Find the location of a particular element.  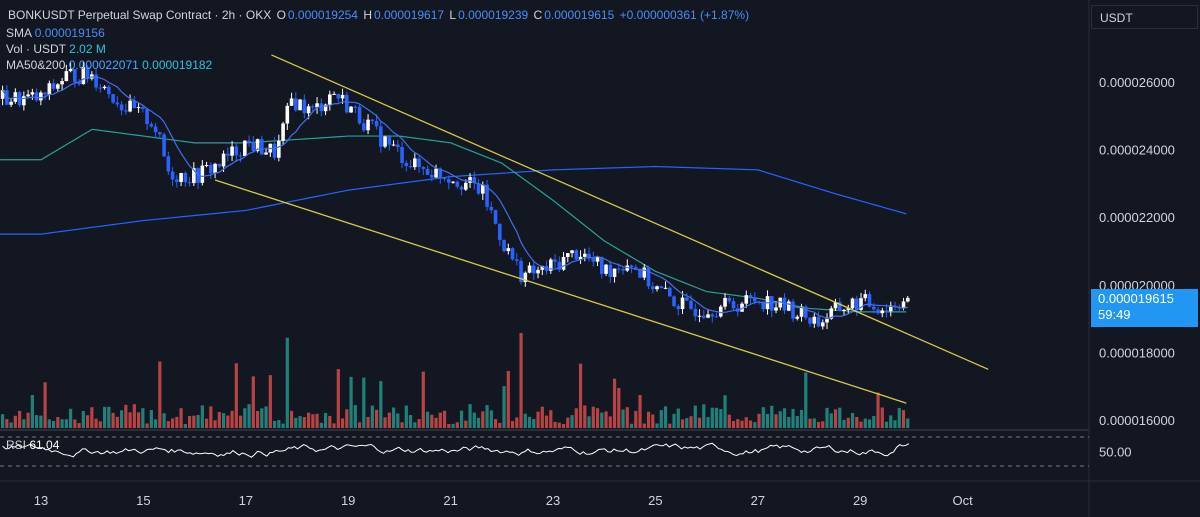

low-label: L is located at coordinates (453, 15).